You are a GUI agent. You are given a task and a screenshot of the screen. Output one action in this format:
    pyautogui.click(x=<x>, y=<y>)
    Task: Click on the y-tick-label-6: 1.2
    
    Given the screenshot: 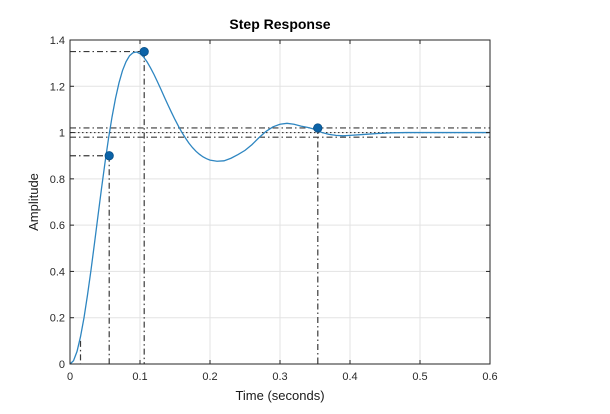 What is the action you would take?
    pyautogui.click(x=57, y=87)
    